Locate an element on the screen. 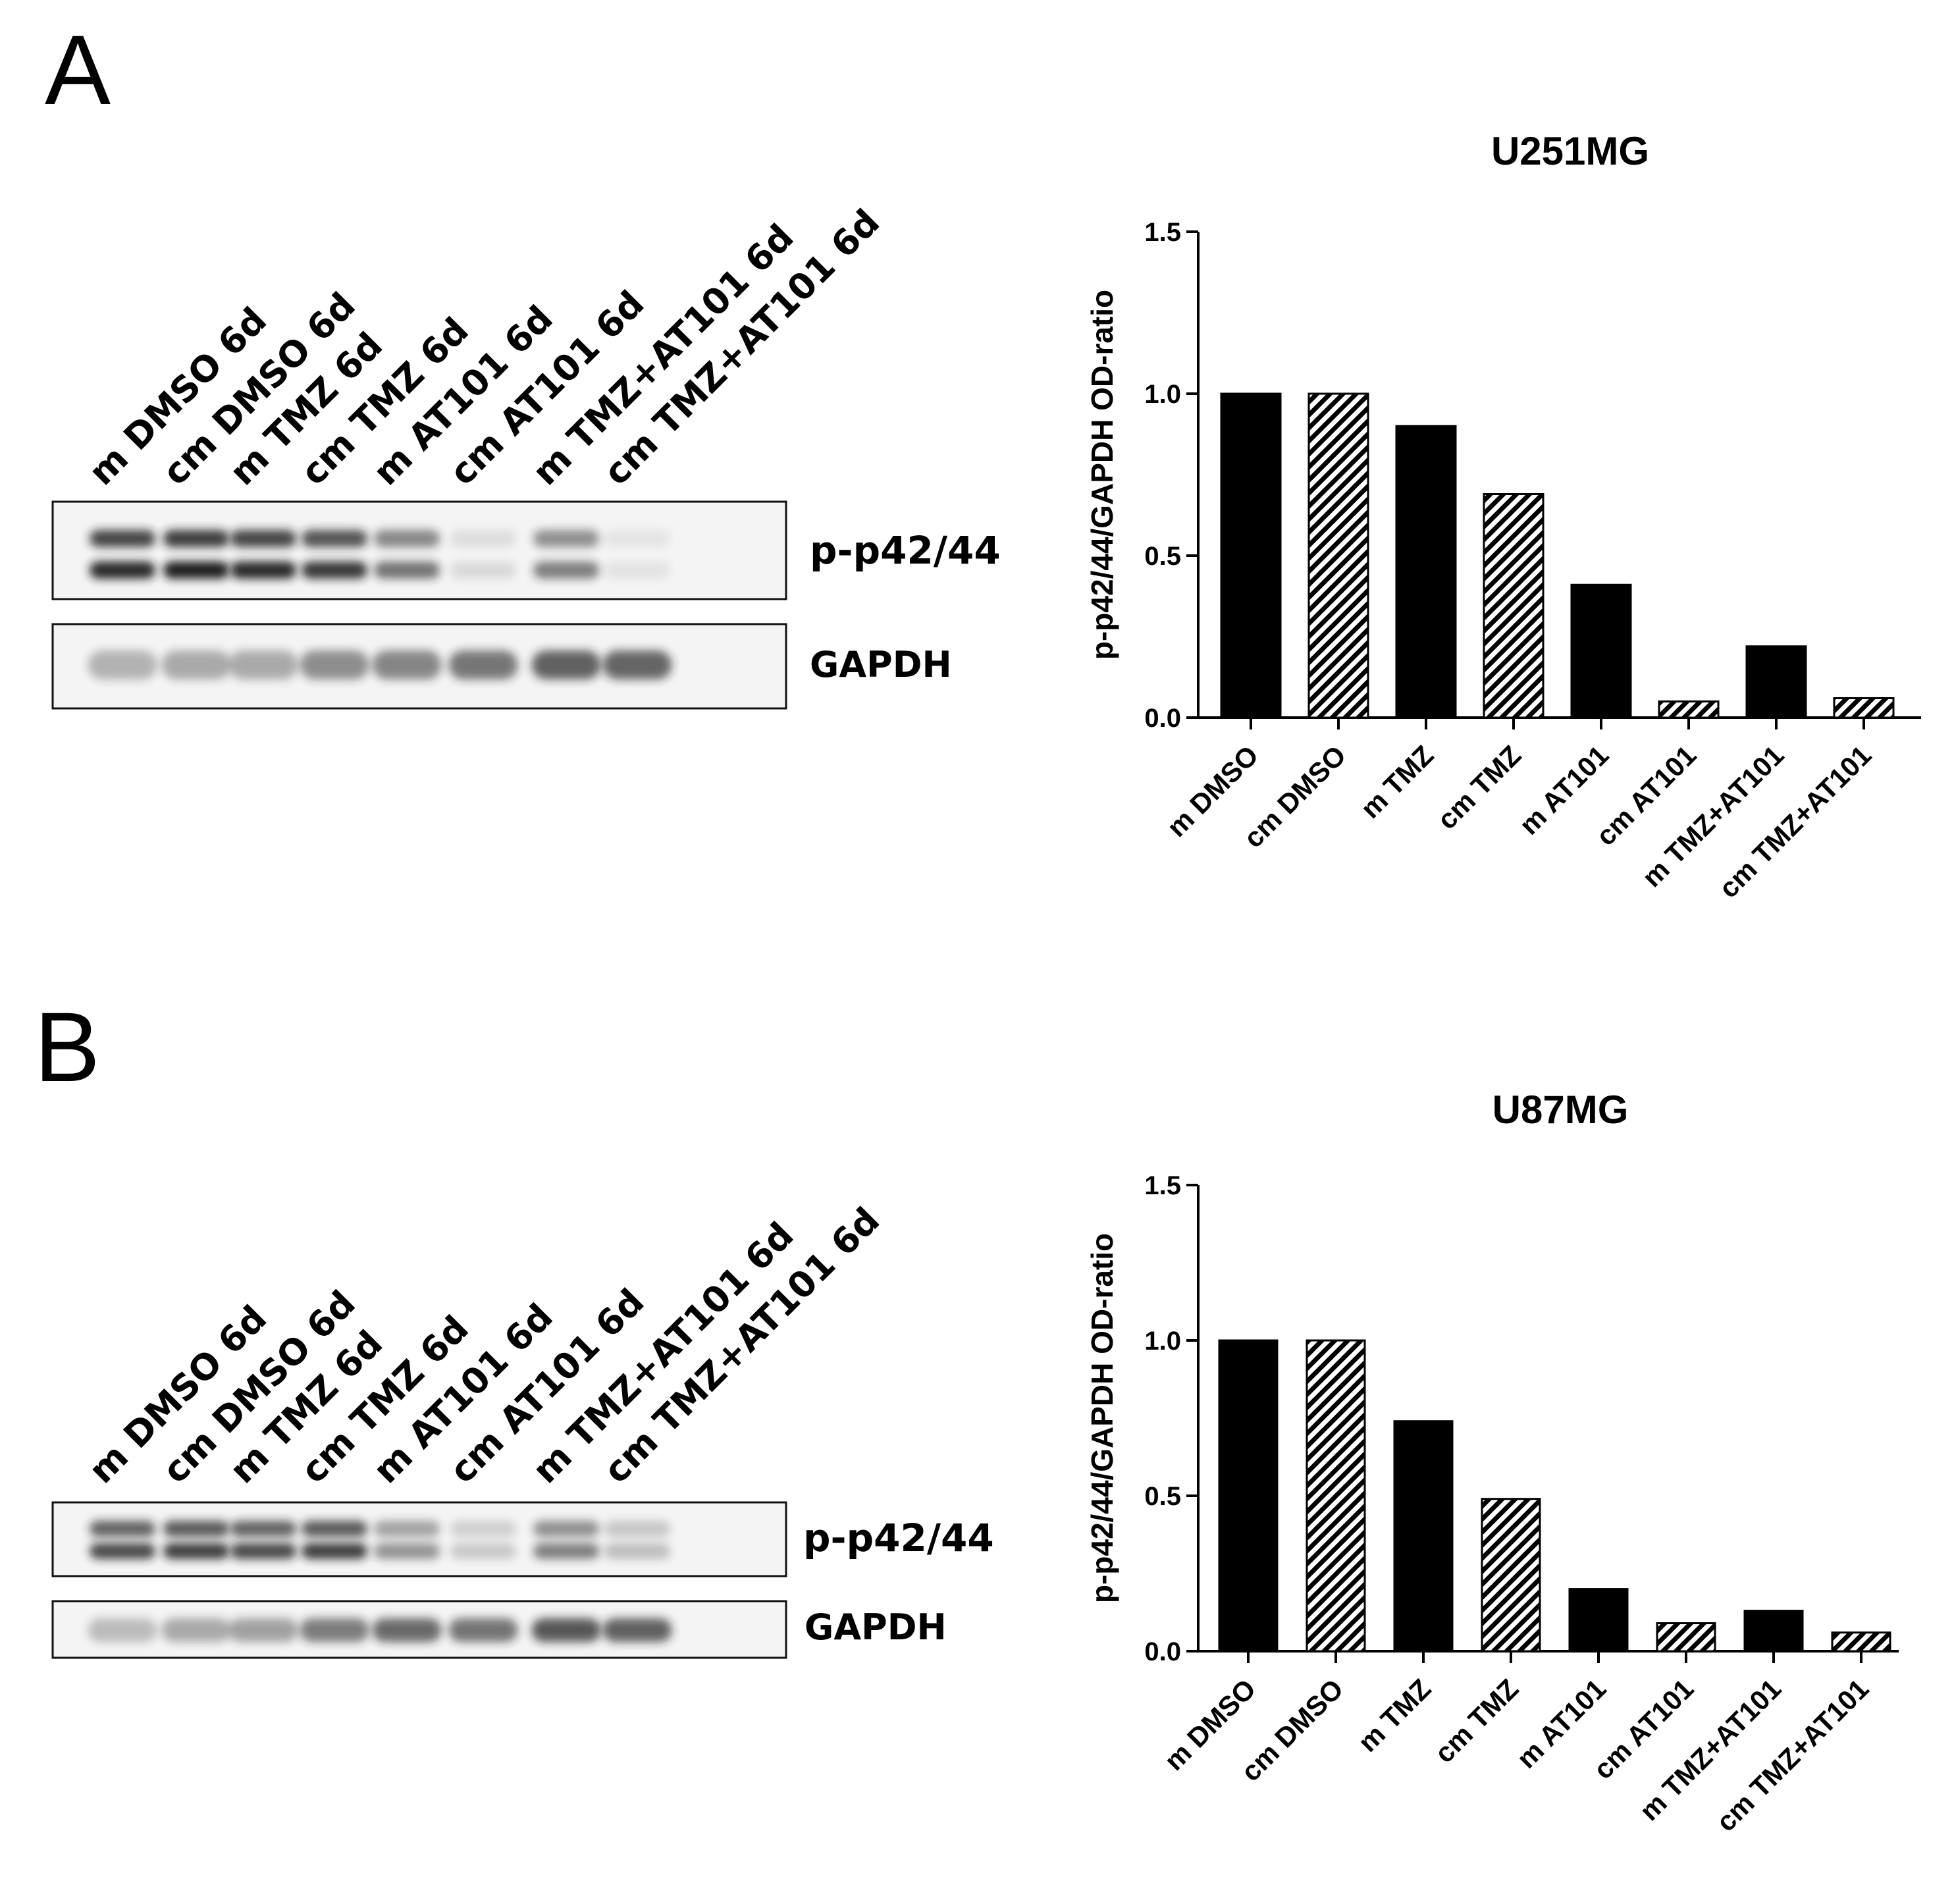  bands-control-a is located at coordinates (380, 664).